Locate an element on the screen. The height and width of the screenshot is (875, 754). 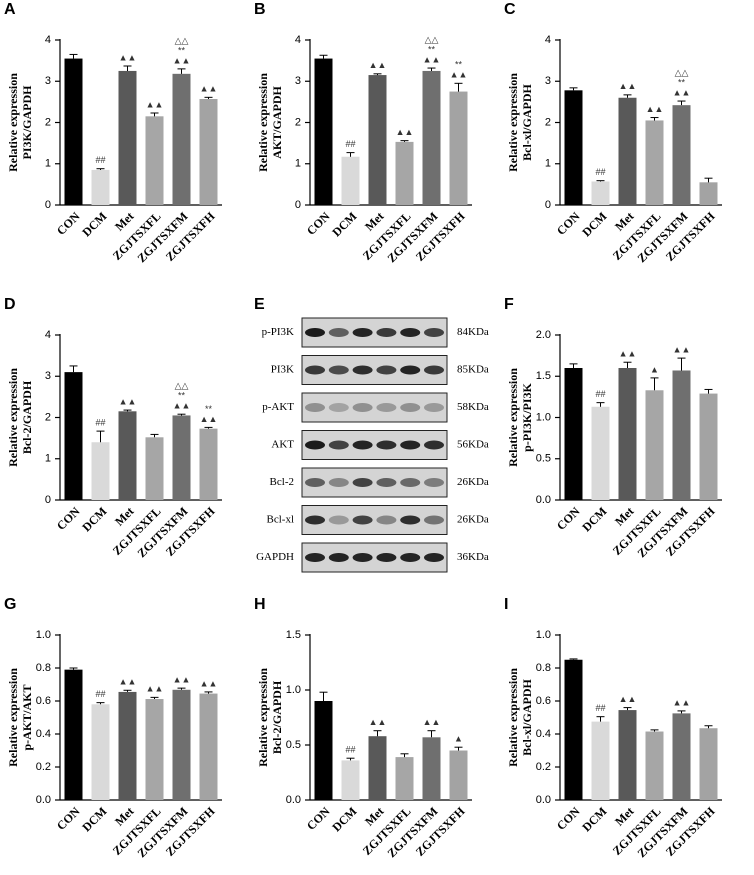
y-axis-label: p-PI3K/PI3K is located at coordinates (527, 416).